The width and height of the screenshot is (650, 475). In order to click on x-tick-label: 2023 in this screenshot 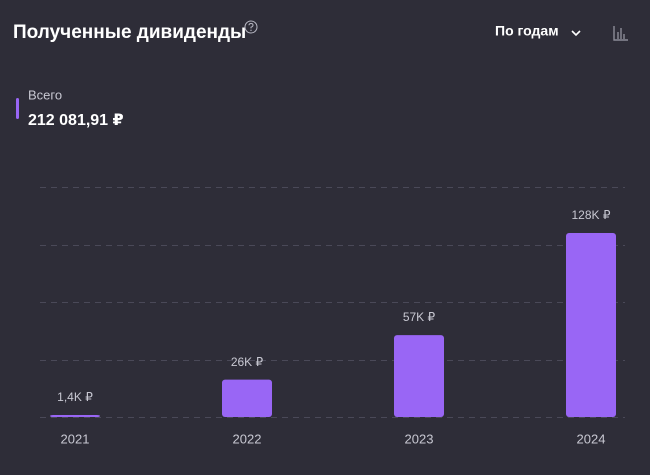, I will do `click(419, 438)`.